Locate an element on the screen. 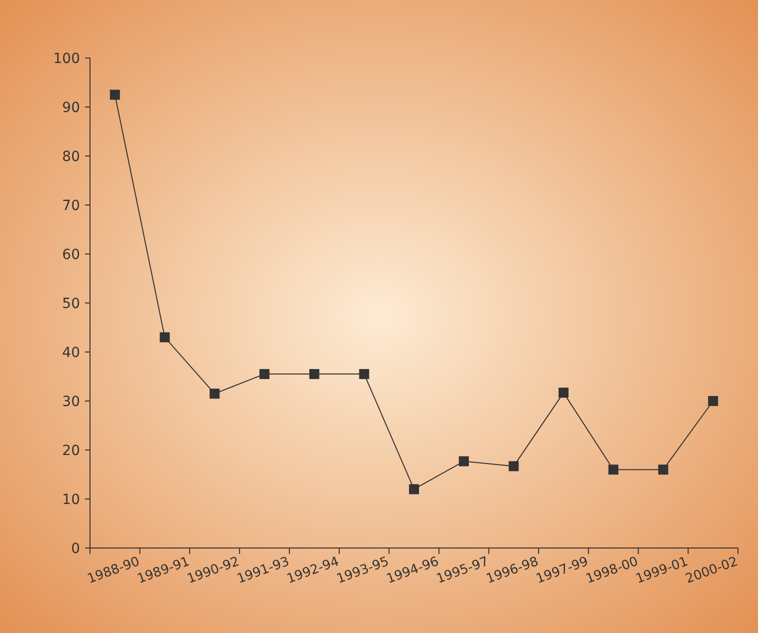 This screenshot has width=758, height=633. y-tick-label: 40 is located at coordinates (71, 352).